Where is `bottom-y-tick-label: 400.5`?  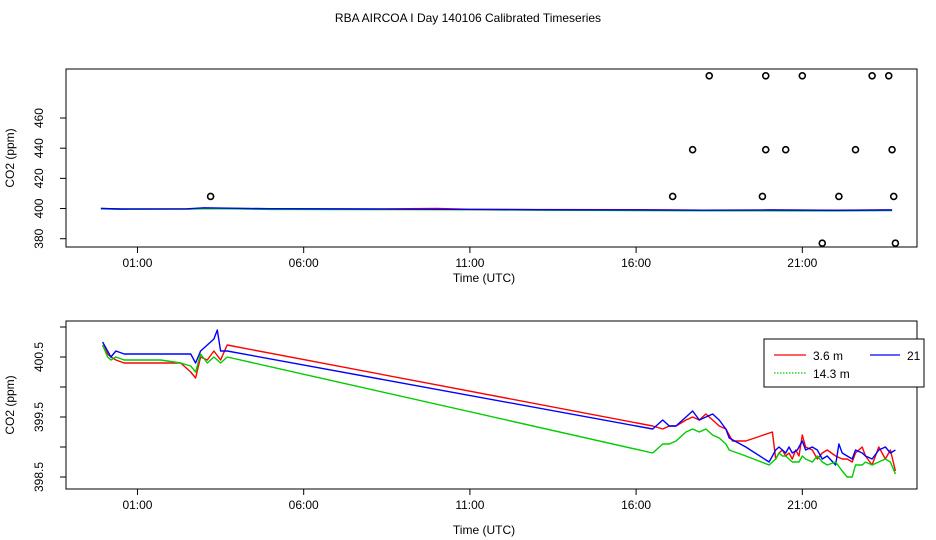 bottom-y-tick-label: 400.5 is located at coordinates (39, 357).